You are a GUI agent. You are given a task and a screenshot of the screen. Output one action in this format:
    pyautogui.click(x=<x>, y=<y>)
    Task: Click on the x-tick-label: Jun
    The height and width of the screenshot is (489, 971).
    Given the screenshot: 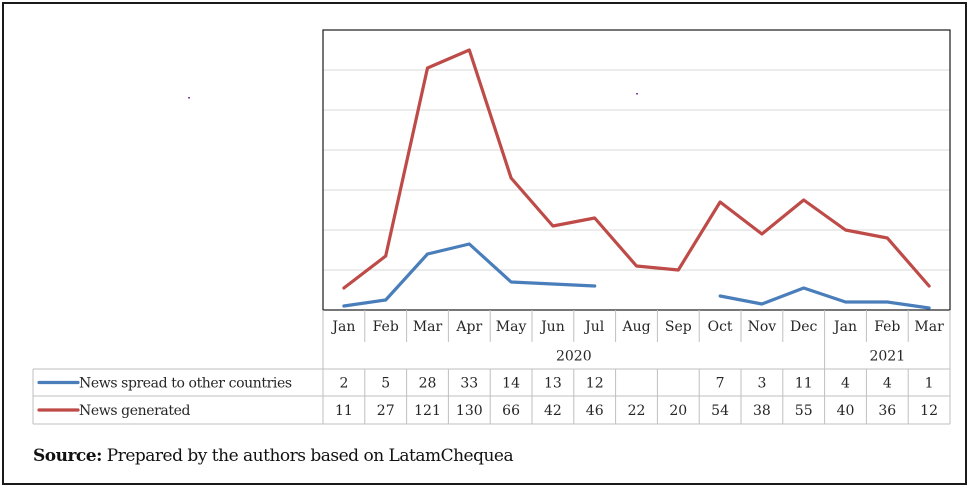 What is the action you would take?
    pyautogui.click(x=552, y=327)
    